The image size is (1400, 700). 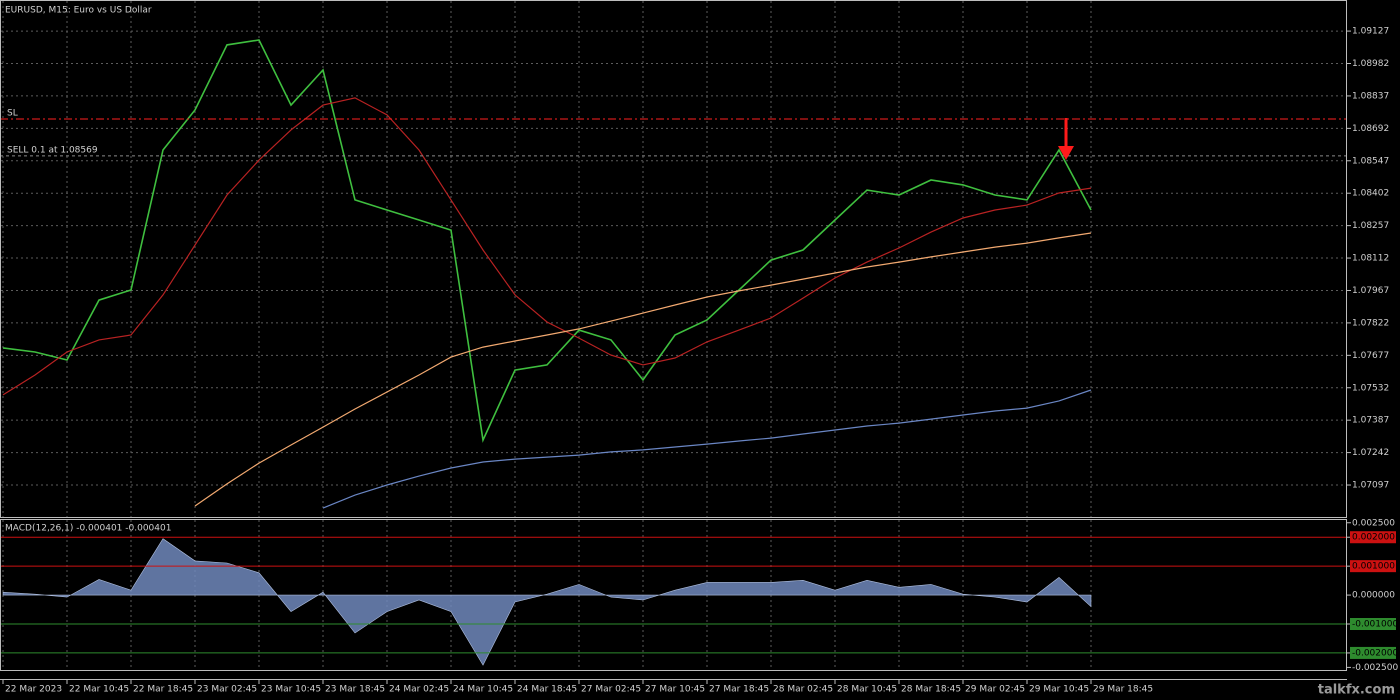 I want to click on y-tick-label: 1.08112, so click(x=1370, y=259).